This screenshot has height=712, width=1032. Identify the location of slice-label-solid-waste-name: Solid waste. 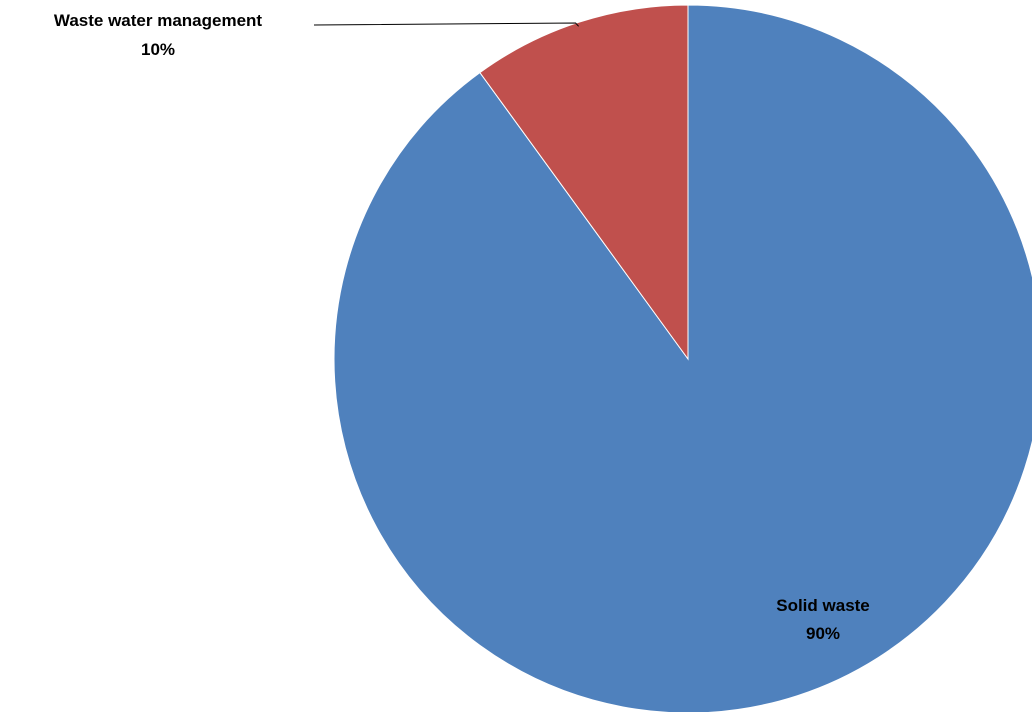
(823, 605).